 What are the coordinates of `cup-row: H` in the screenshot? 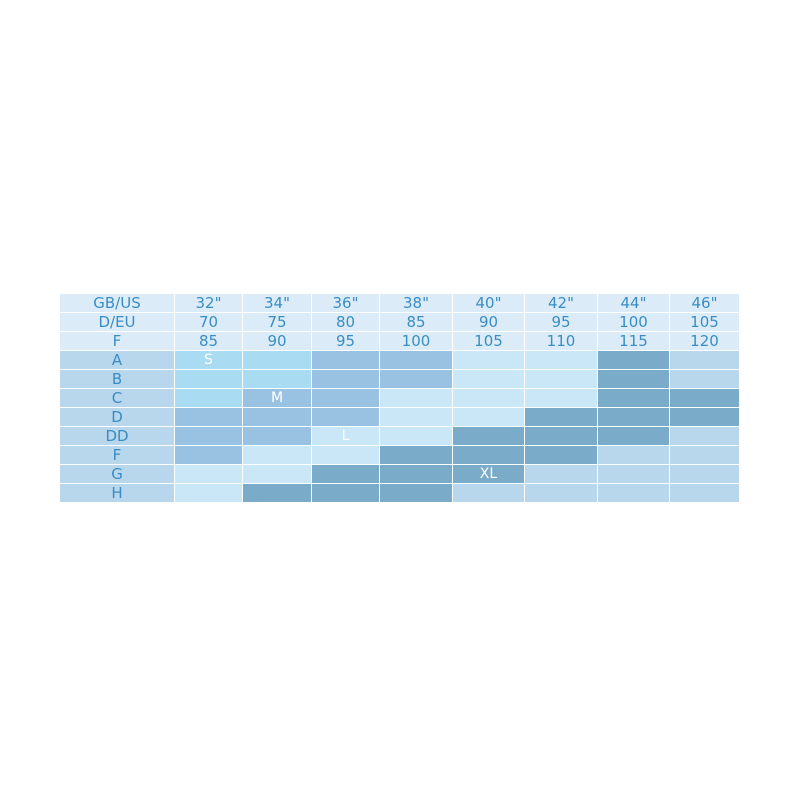 It's located at (399, 493).